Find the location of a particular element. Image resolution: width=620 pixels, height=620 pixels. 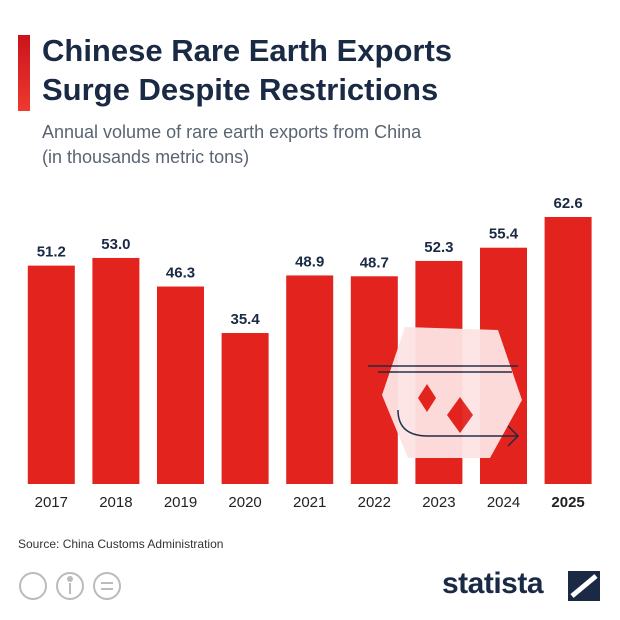

value-label: 35.4 is located at coordinates (245, 319).